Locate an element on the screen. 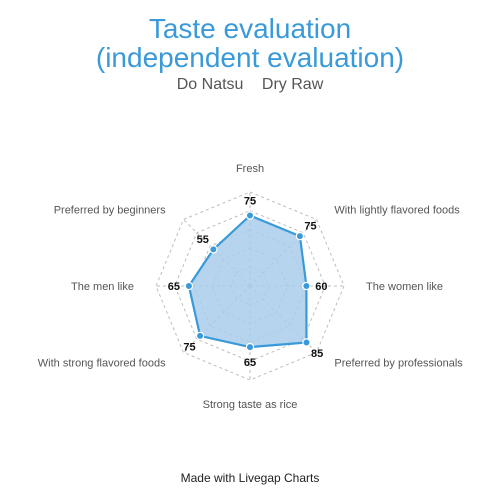 This screenshot has height=500, width=500. radar-value-label-8: 55 is located at coordinates (203, 240).